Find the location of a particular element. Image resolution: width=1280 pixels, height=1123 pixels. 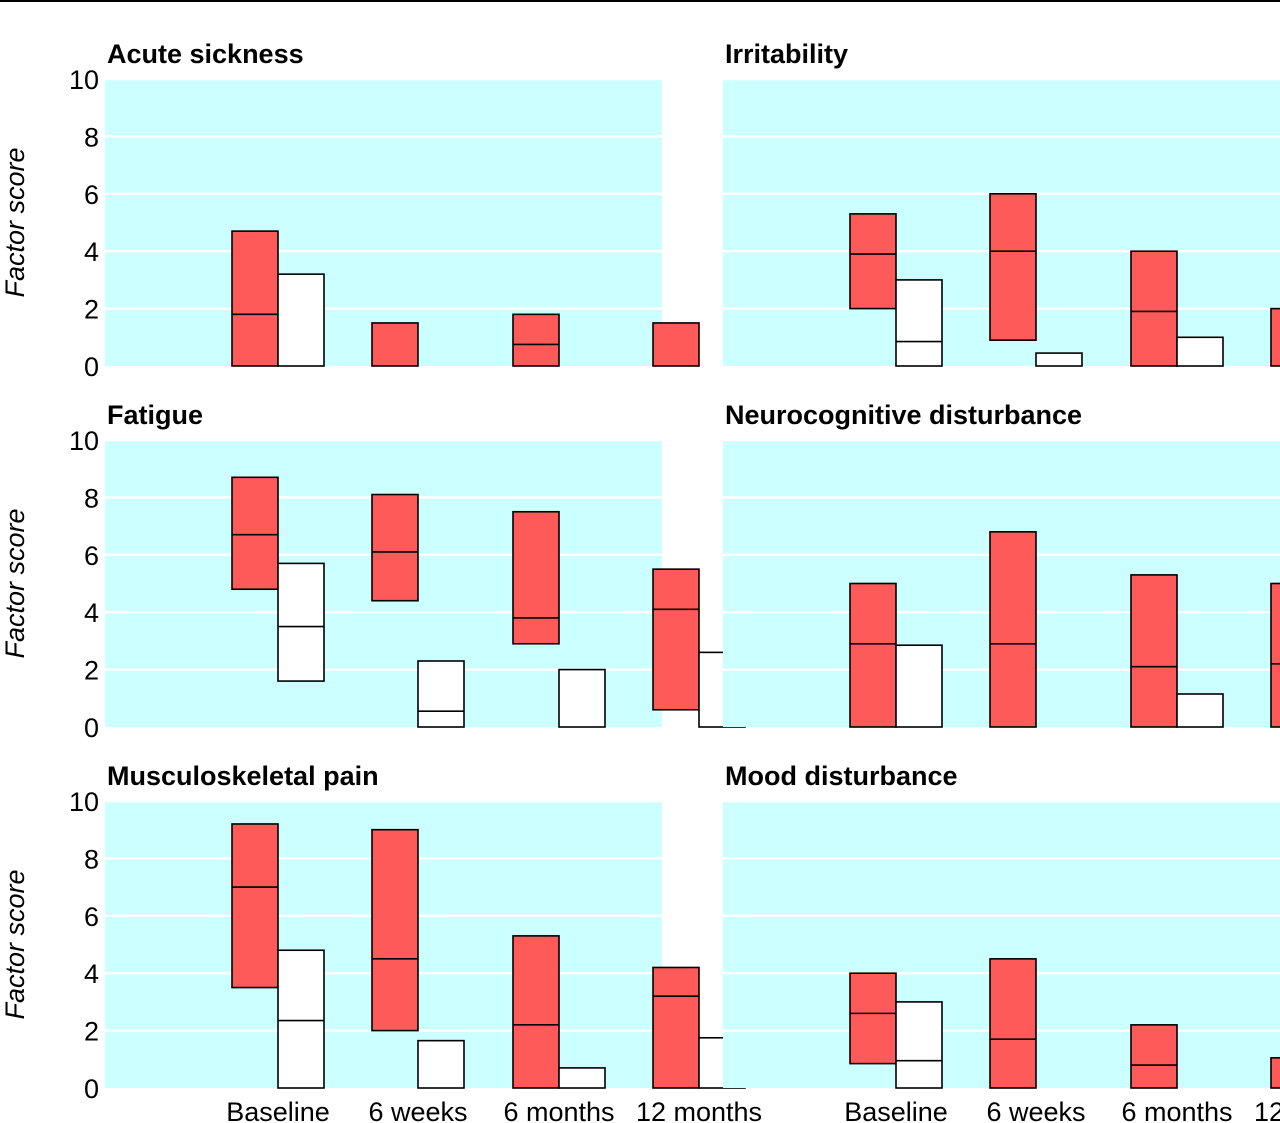

panel-title: Mood disturbance is located at coordinates (841, 776).